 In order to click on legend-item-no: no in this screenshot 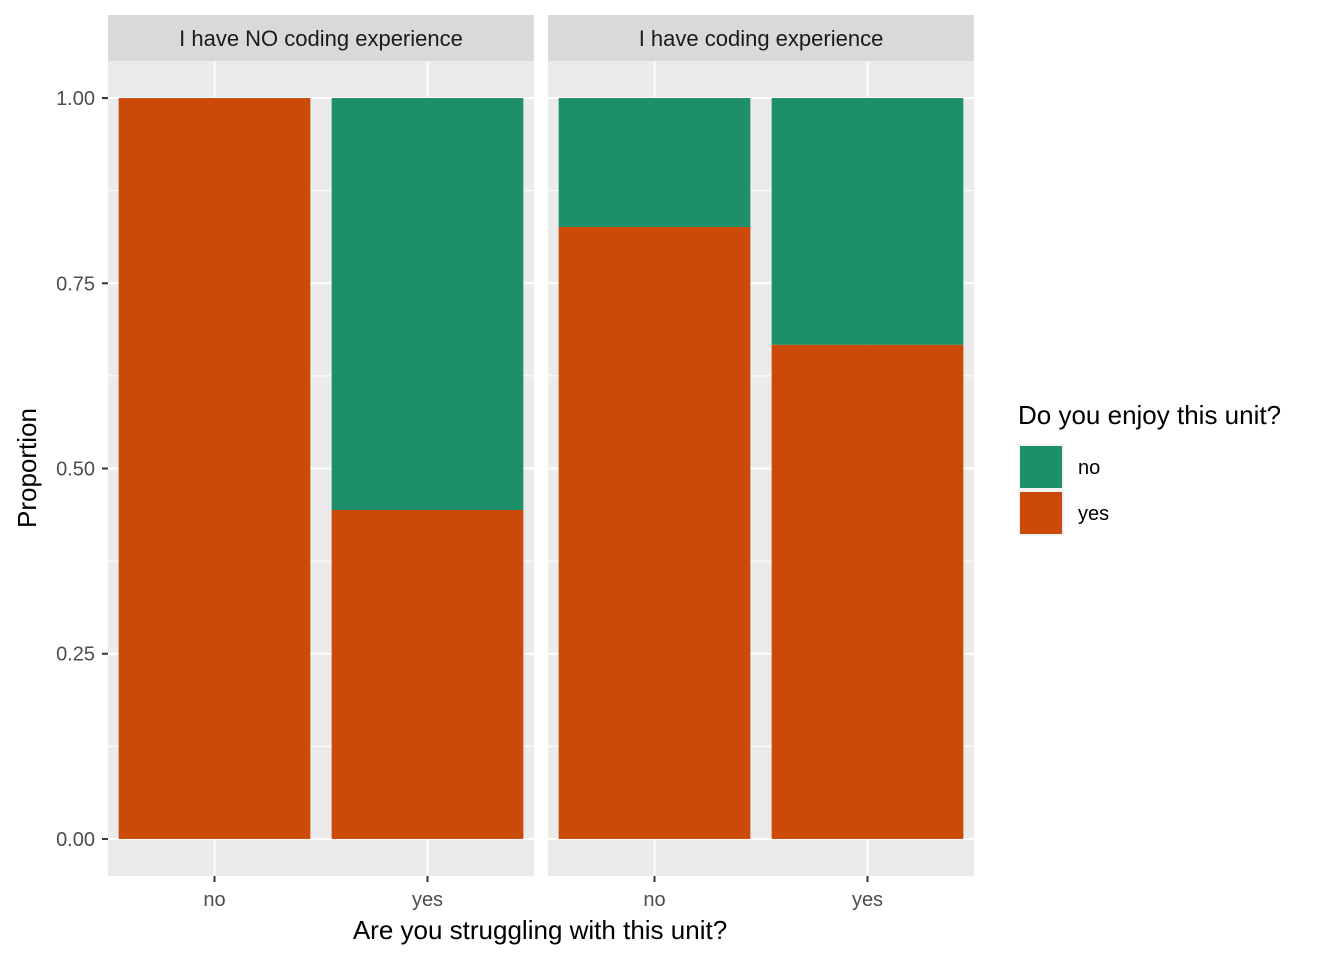, I will do `click(1059, 467)`.